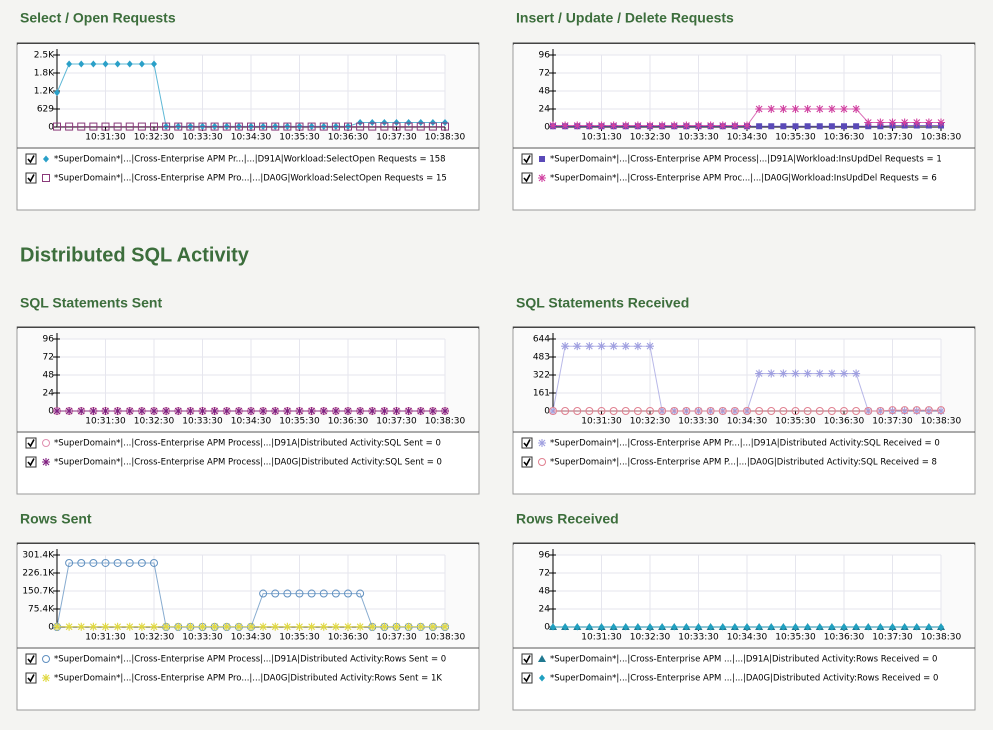 This screenshot has width=993, height=730. I want to click on legend-marker, so click(46, 678).